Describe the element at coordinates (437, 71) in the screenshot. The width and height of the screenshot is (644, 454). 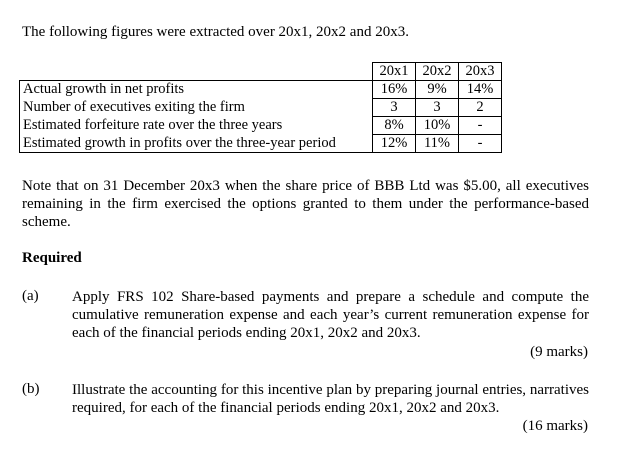
I see `header-20x2: 20x2` at that location.